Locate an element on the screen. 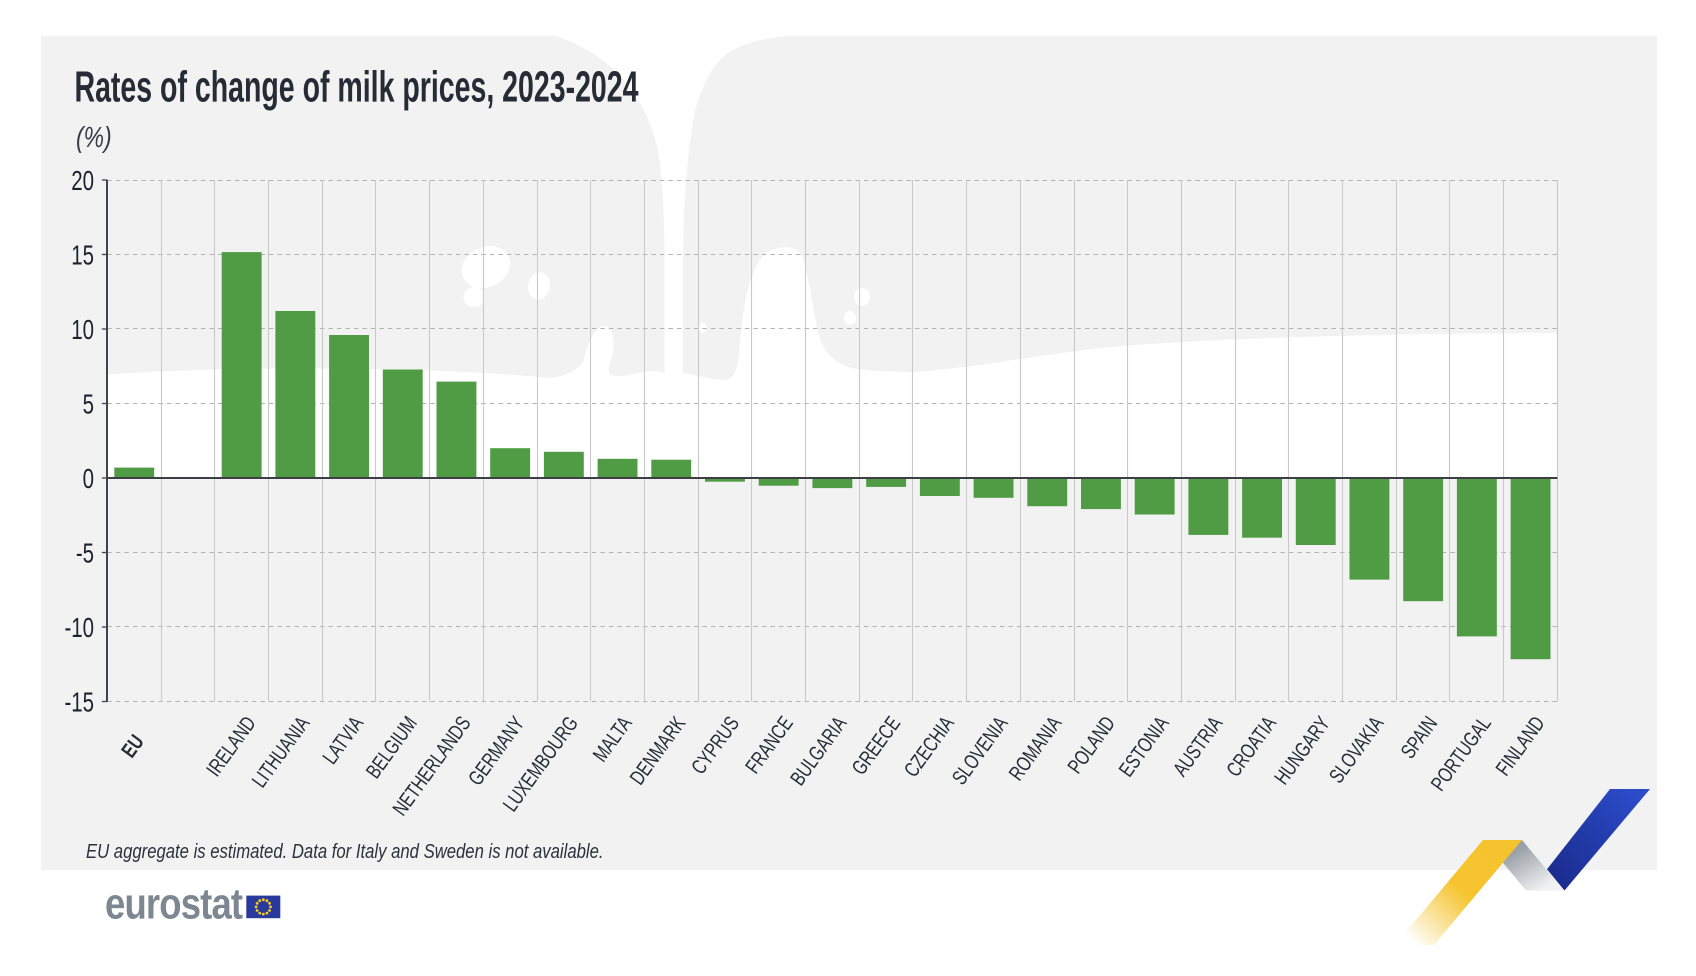 Image resolution: width=1696 pixels, height=976 pixels. svg-text: -10 is located at coordinates (79, 628).